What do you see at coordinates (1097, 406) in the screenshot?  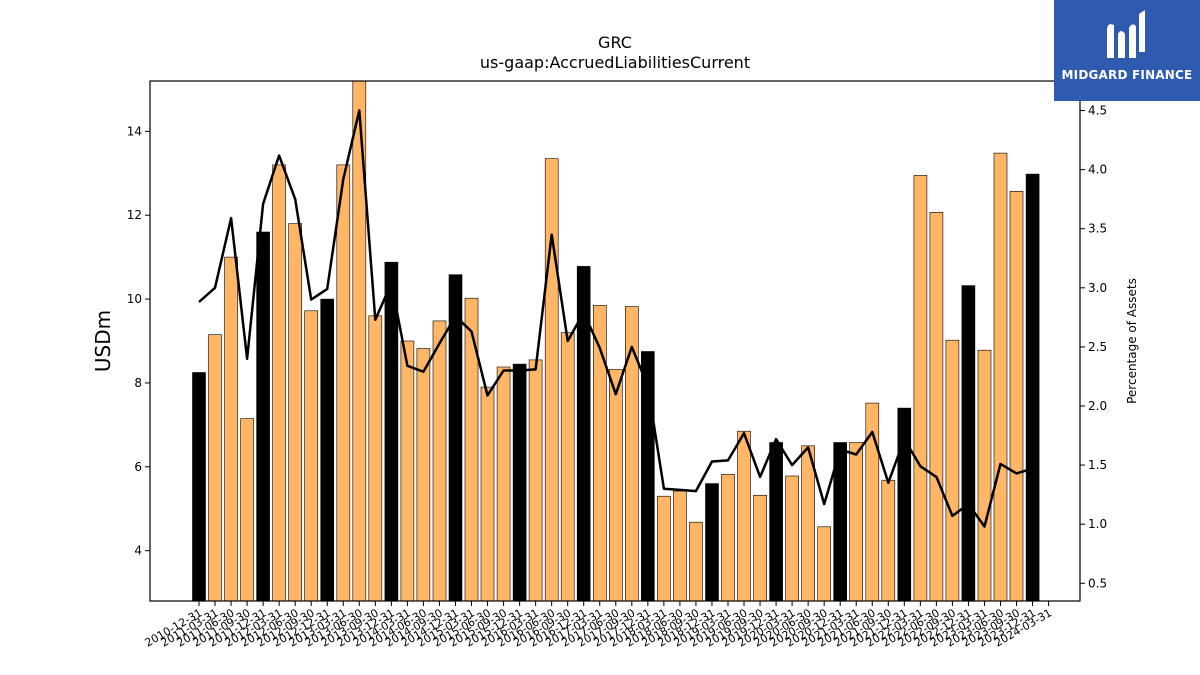 I see `y2-tick-label: 2.0` at bounding box center [1097, 406].